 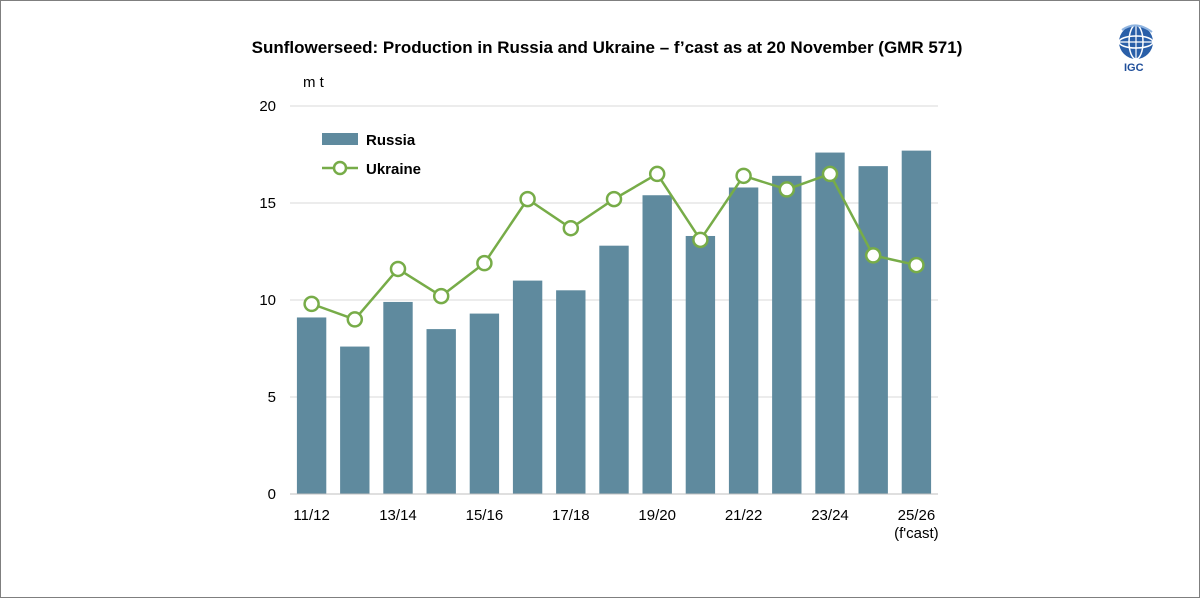 I want to click on legend-swatch-russia, so click(x=340, y=139).